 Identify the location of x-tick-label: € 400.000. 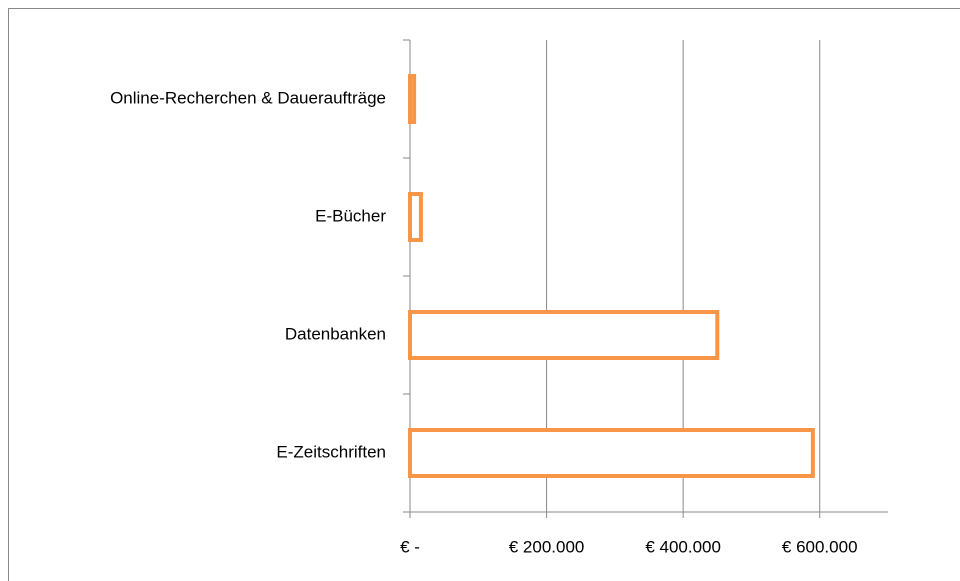
(683, 546).